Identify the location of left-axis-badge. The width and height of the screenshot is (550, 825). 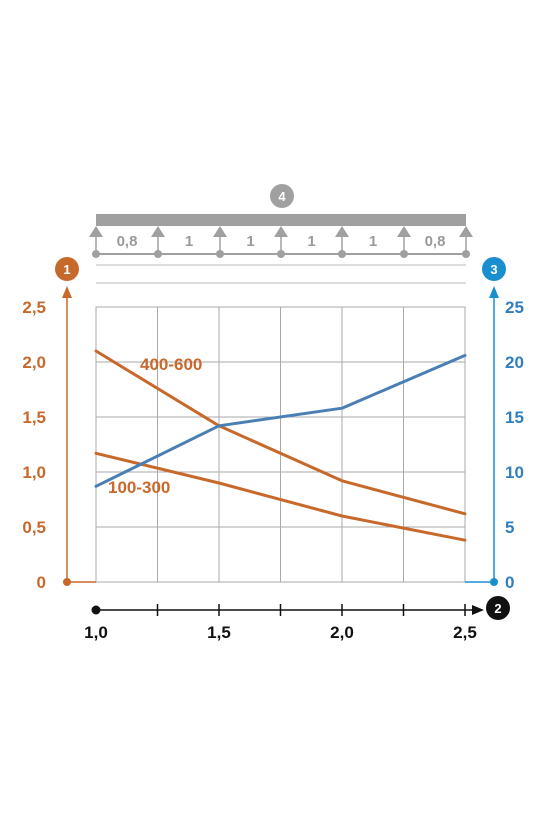
(67, 269).